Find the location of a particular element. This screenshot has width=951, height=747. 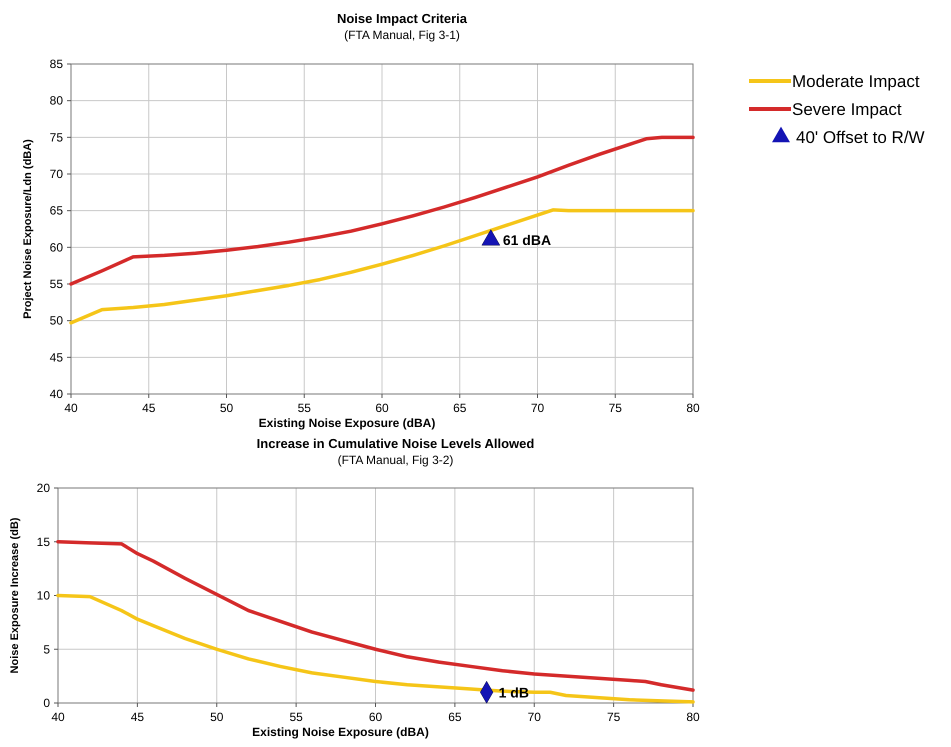

y-tick-label: 0 is located at coordinates (46, 703).